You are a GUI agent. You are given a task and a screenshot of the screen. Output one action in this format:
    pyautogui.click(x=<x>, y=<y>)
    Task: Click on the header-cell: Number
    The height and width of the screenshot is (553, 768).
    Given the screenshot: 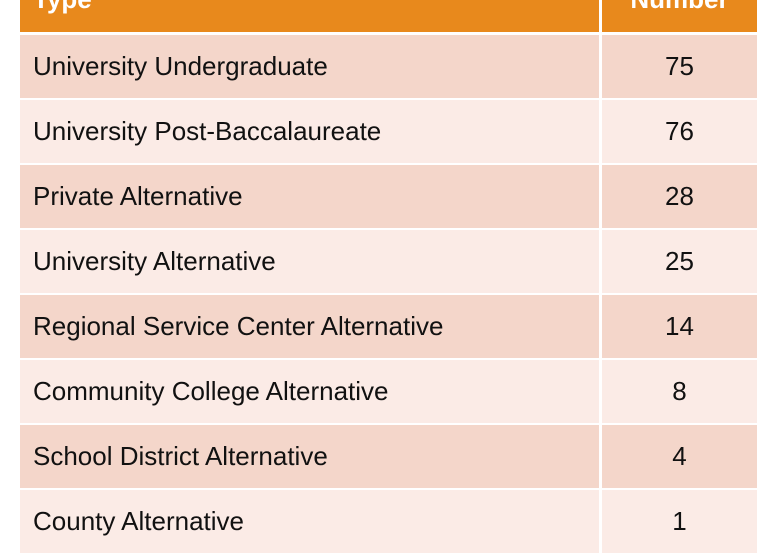 What is the action you would take?
    pyautogui.click(x=679, y=16)
    